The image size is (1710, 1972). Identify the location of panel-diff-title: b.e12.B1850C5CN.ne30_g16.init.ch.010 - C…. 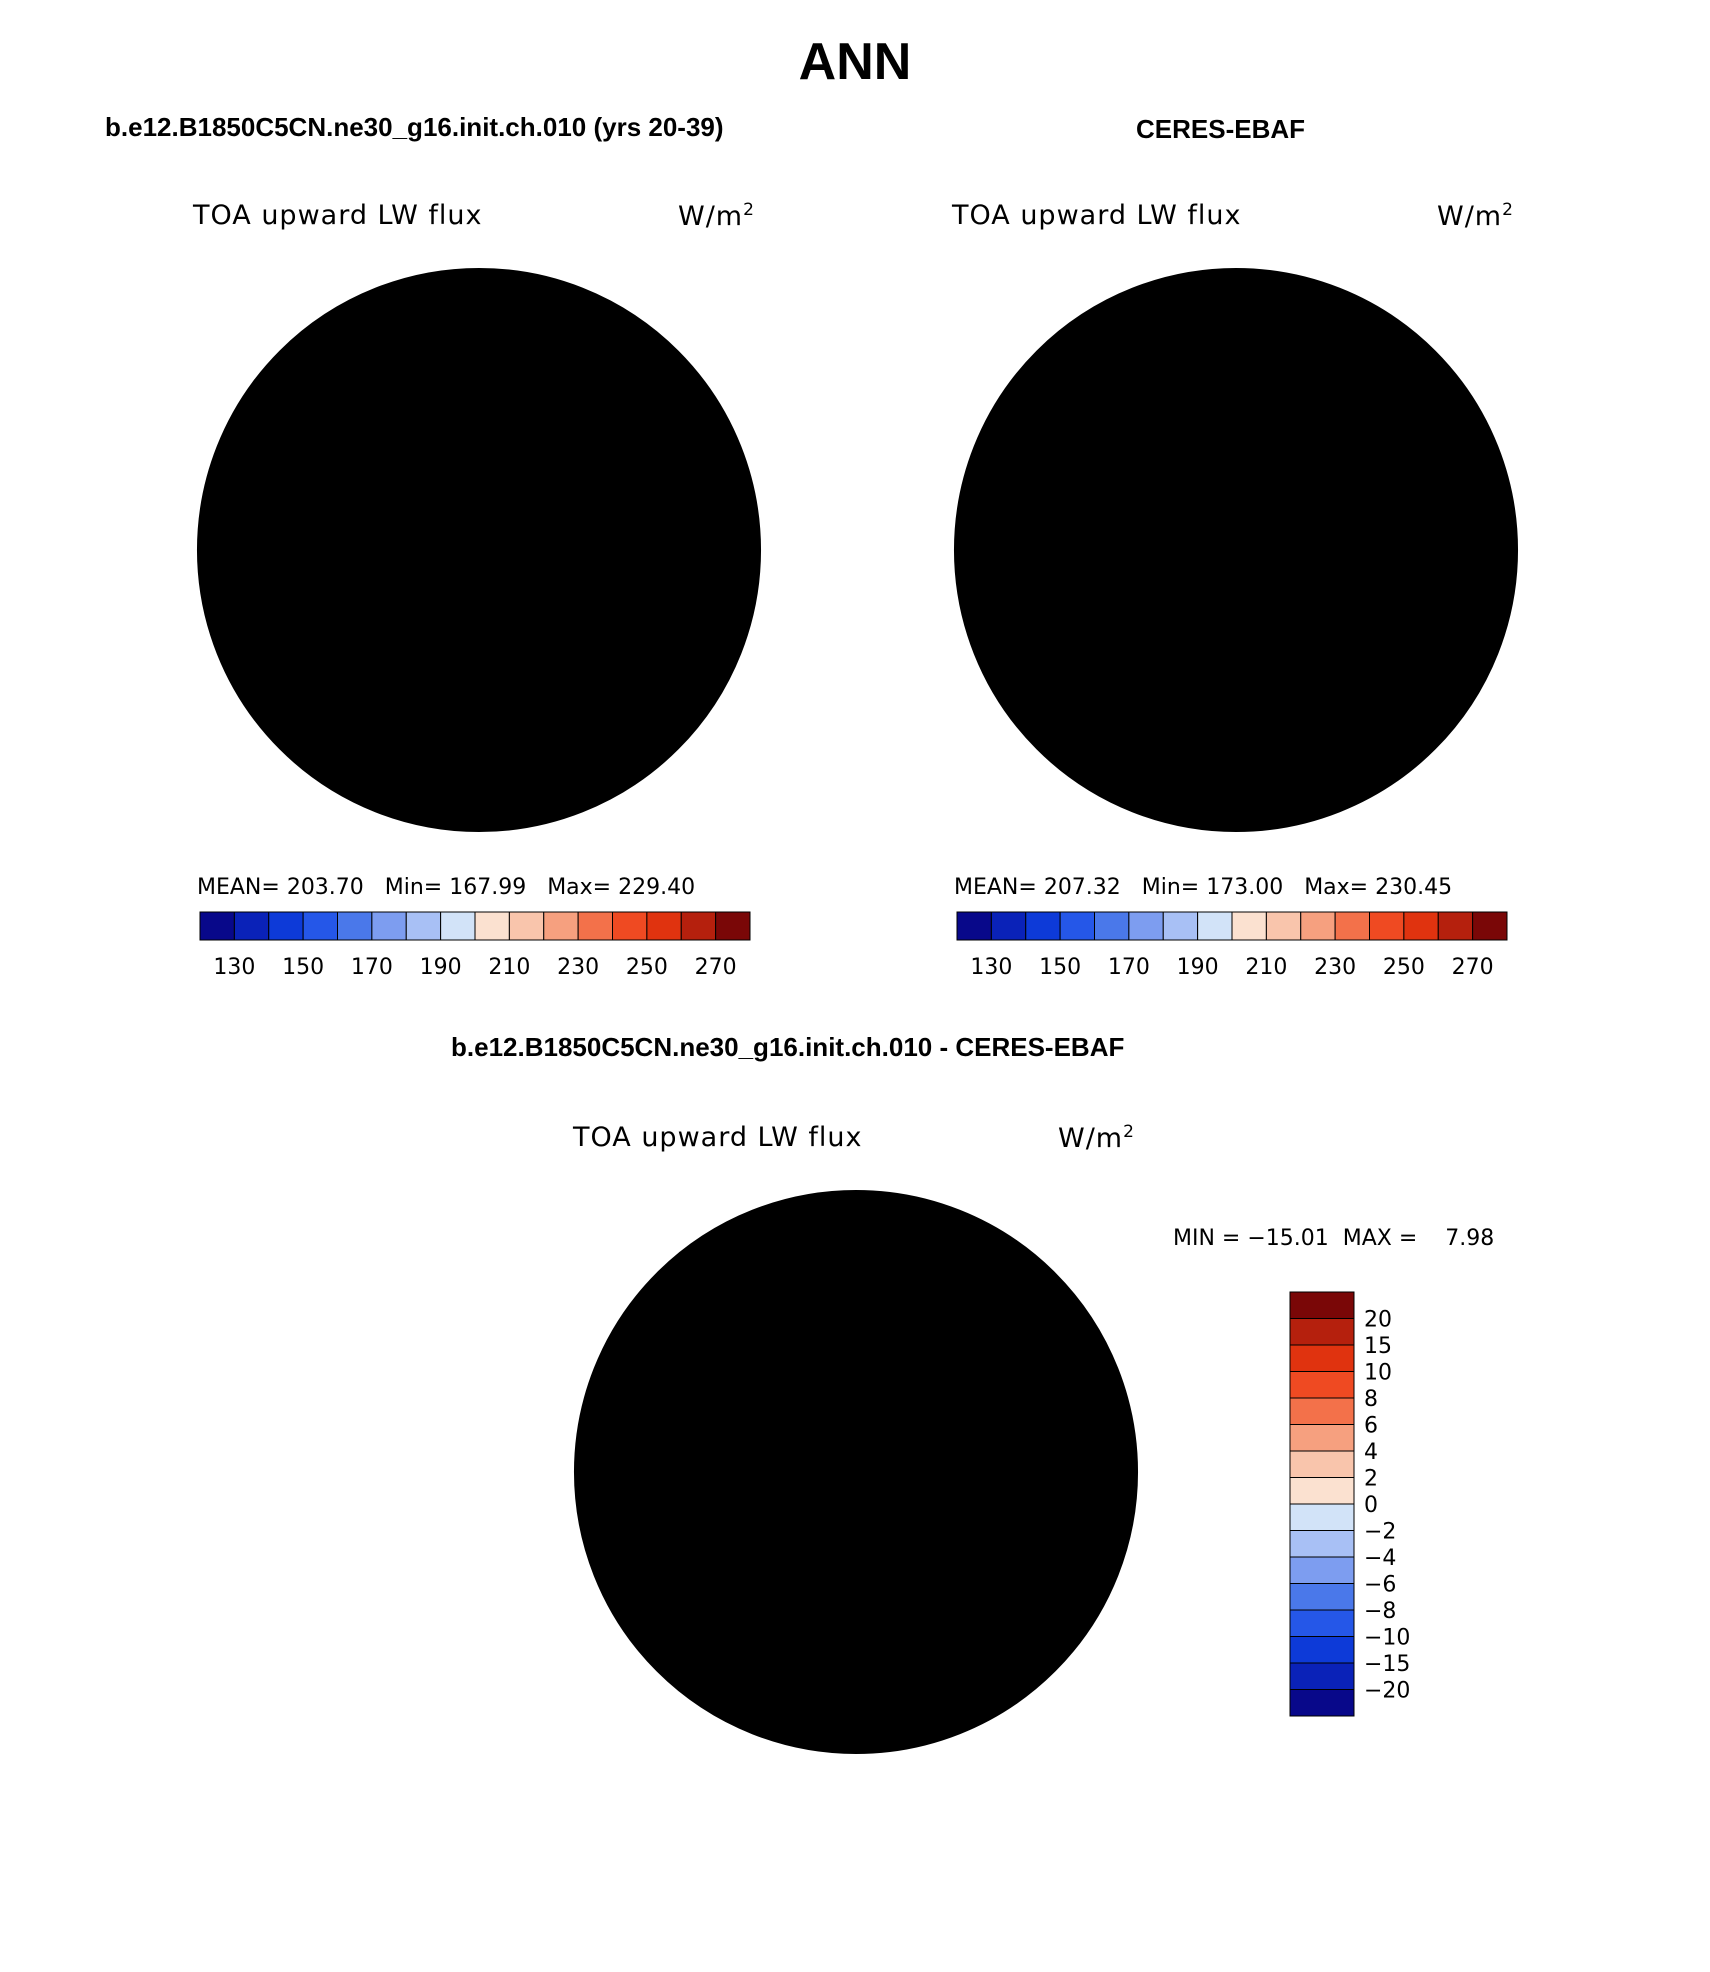
(788, 1047).